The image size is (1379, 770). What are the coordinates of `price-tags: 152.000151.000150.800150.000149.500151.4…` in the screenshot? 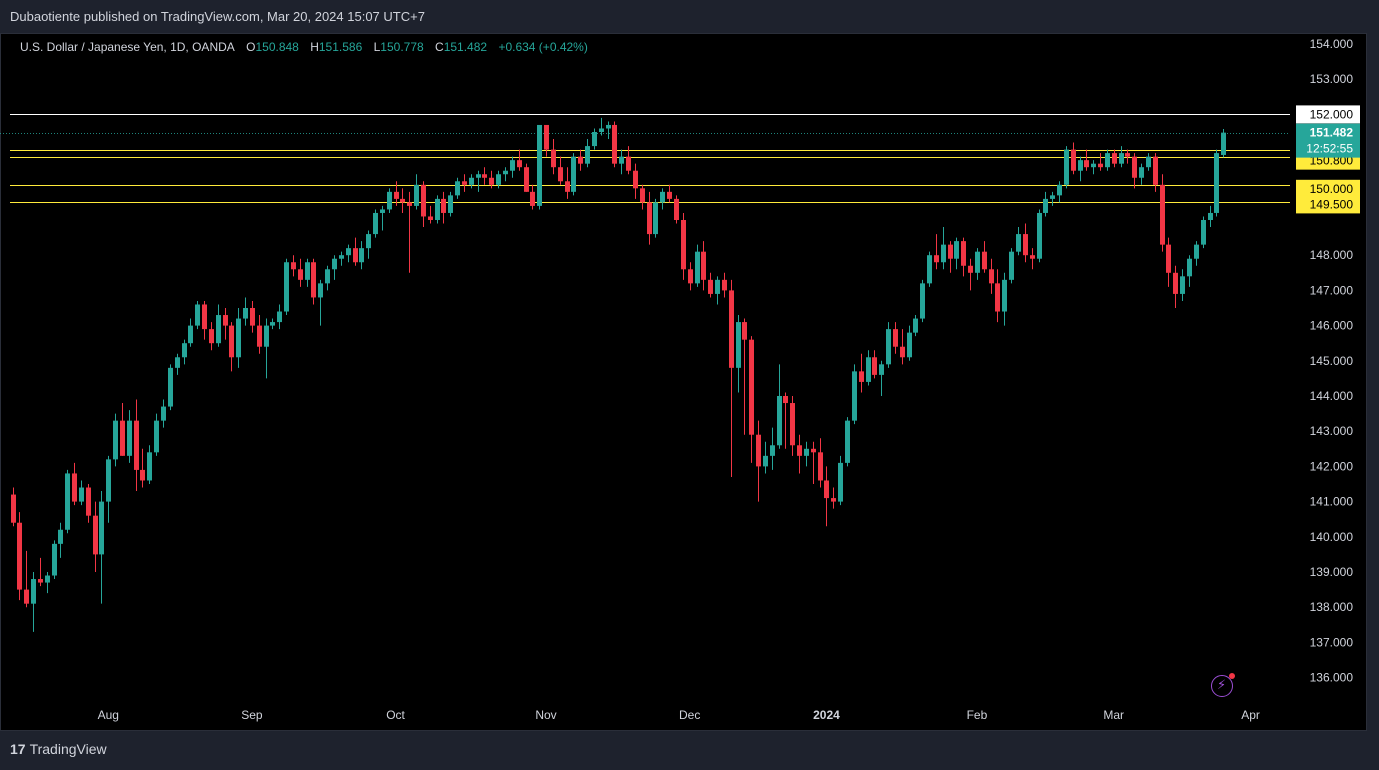 It's located at (1328, 159).